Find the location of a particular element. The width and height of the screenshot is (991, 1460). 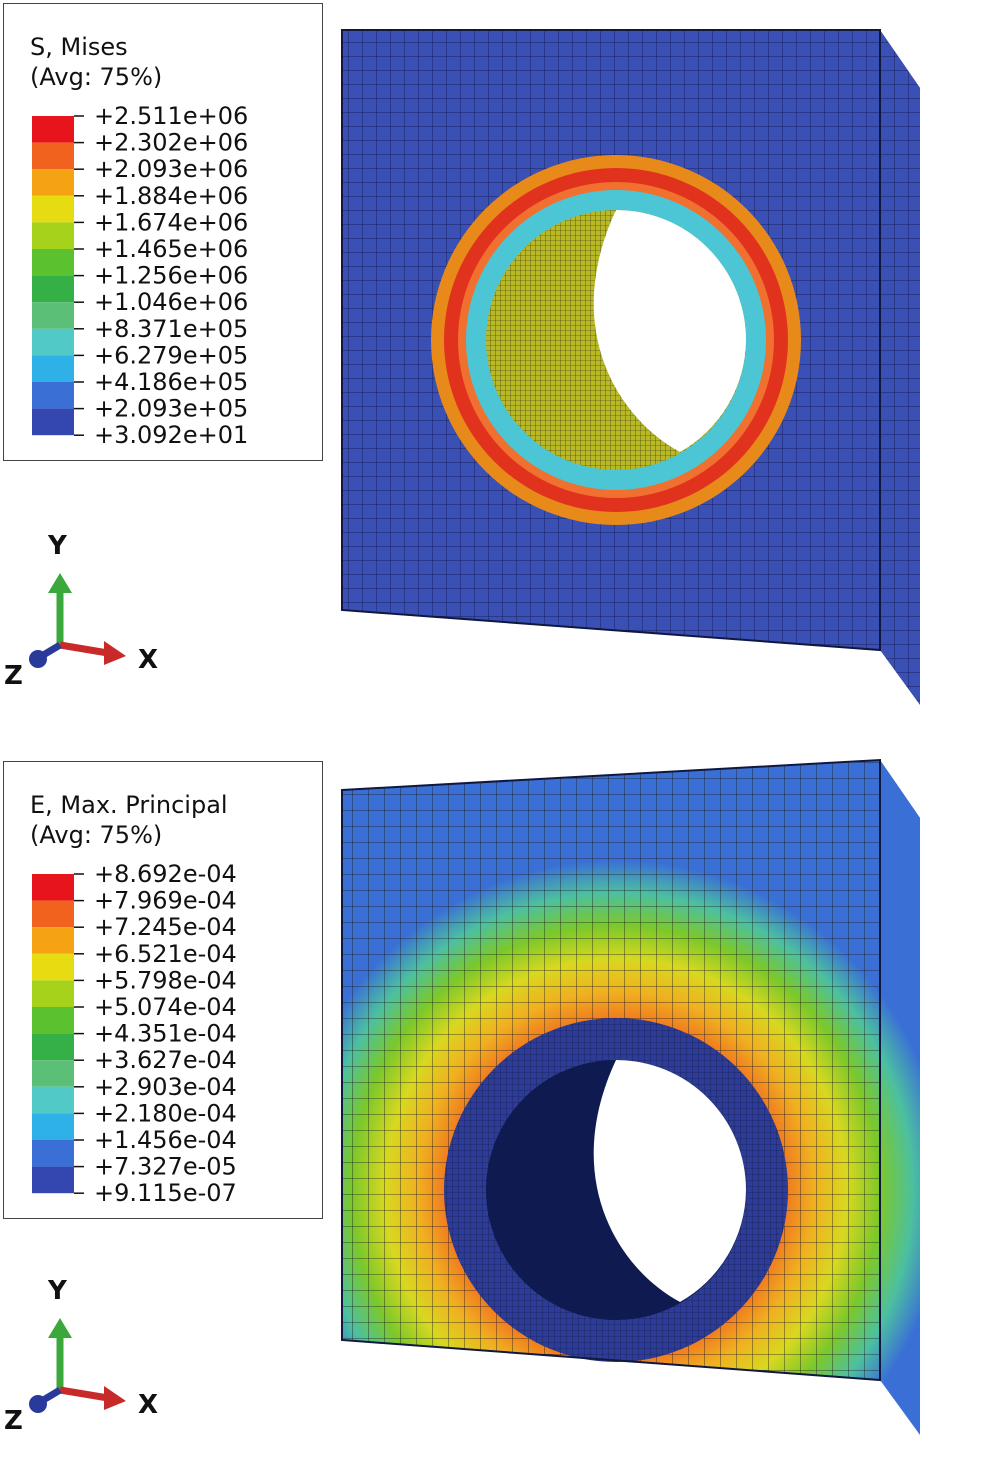

legend-value: +7.969e-04 is located at coordinates (165, 901).